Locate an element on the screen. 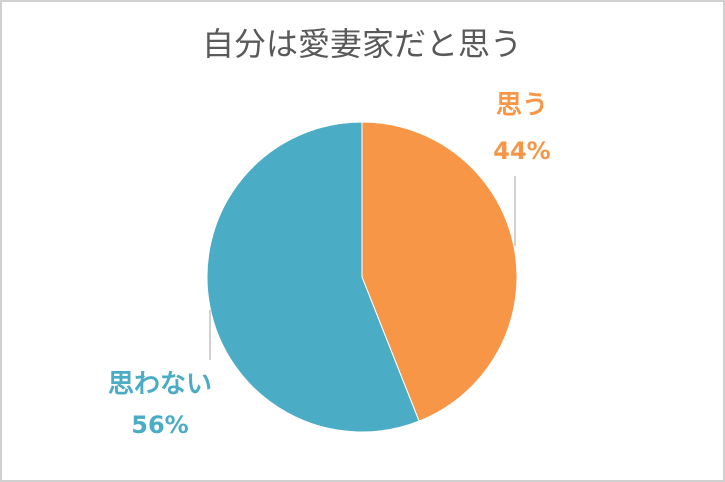 Image resolution: width=725 pixels, height=482 pixels. slice-label: 思う is located at coordinates (522, 106).